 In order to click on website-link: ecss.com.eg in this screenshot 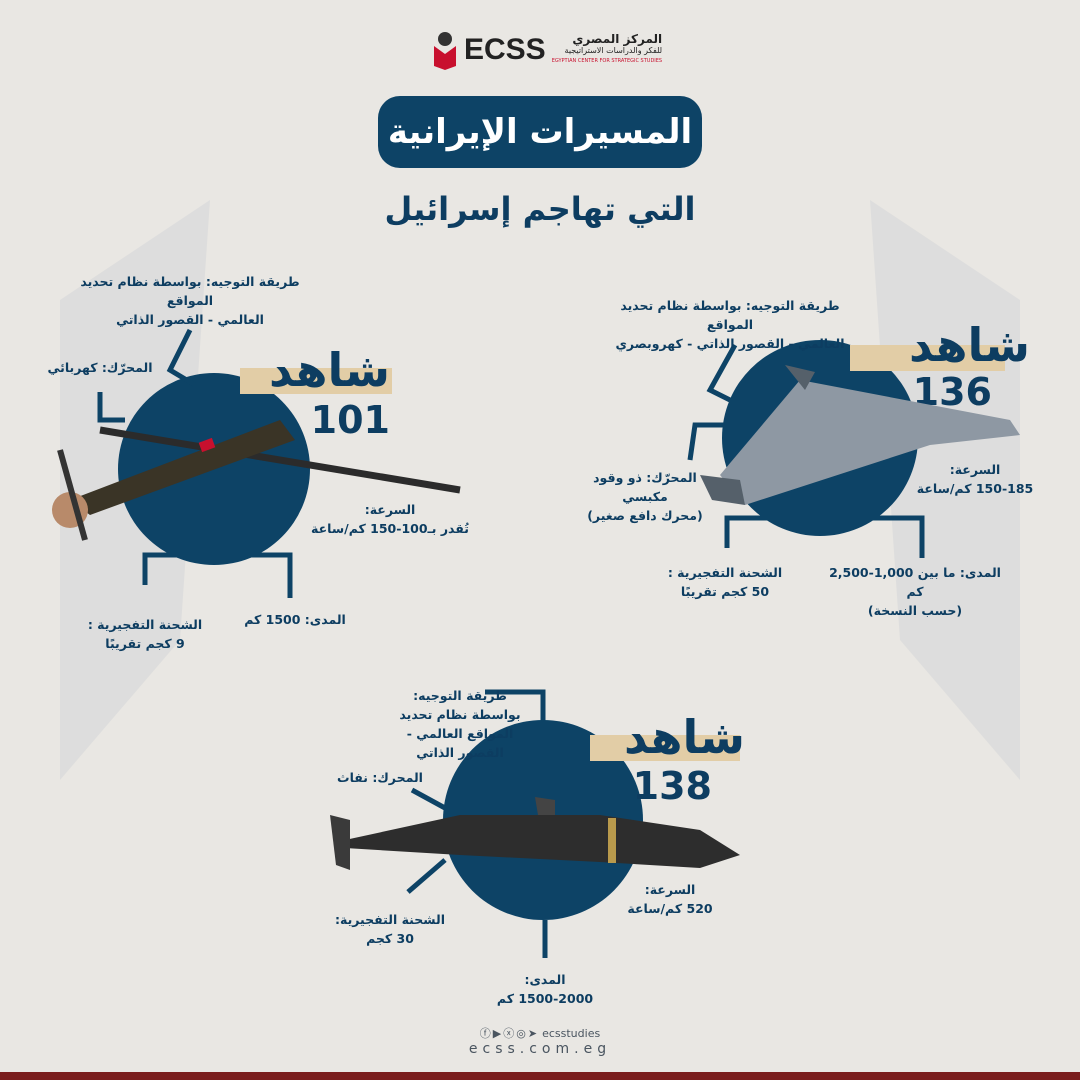, I will do `click(540, 1049)`.